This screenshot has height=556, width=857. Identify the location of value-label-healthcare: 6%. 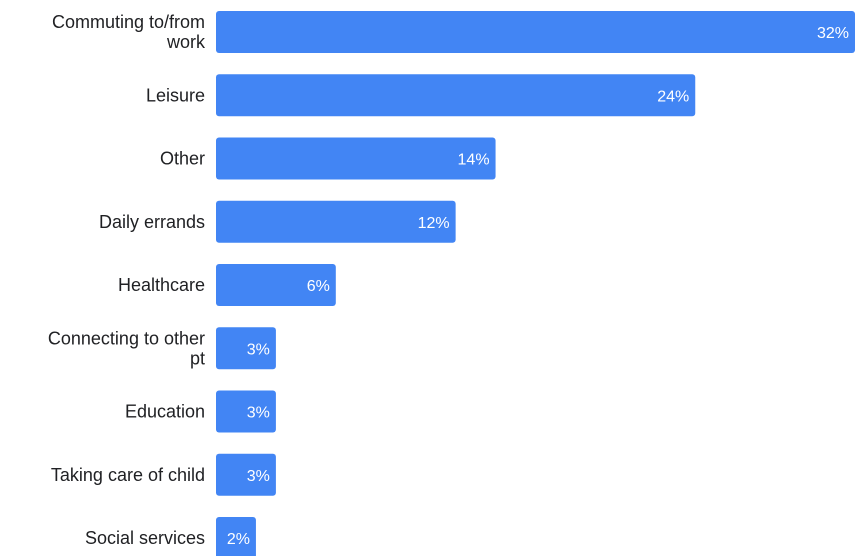
(318, 286).